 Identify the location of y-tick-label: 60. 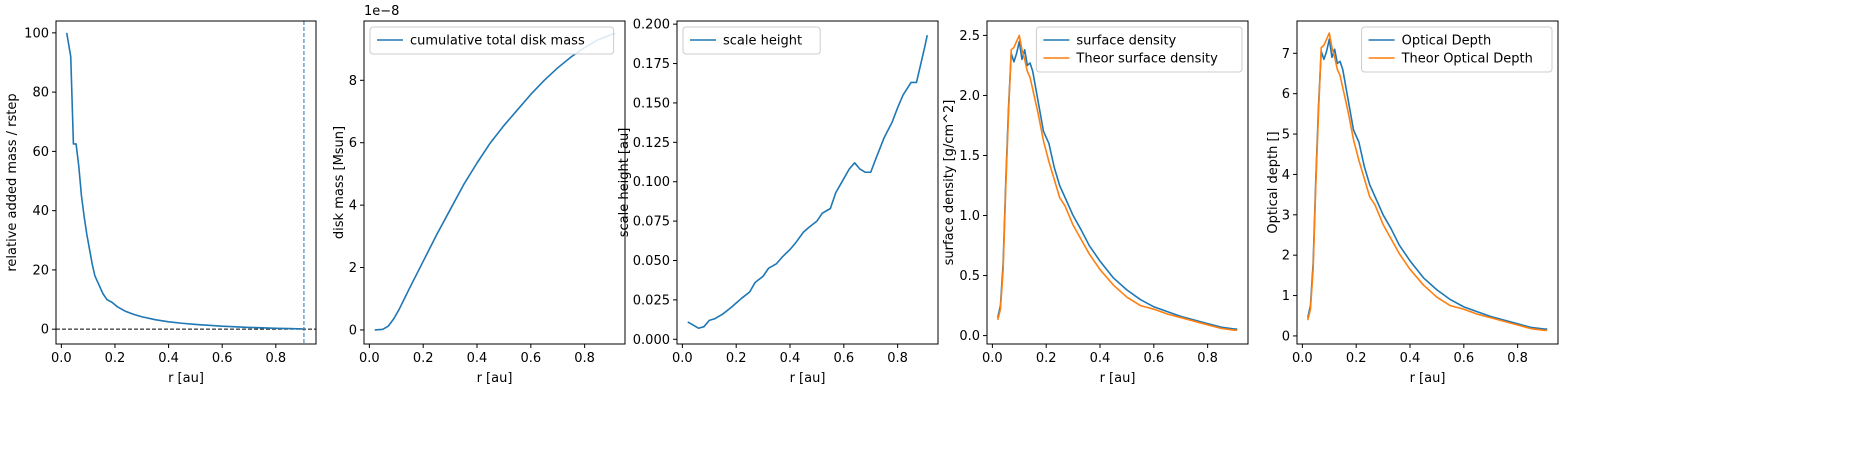
(40, 152).